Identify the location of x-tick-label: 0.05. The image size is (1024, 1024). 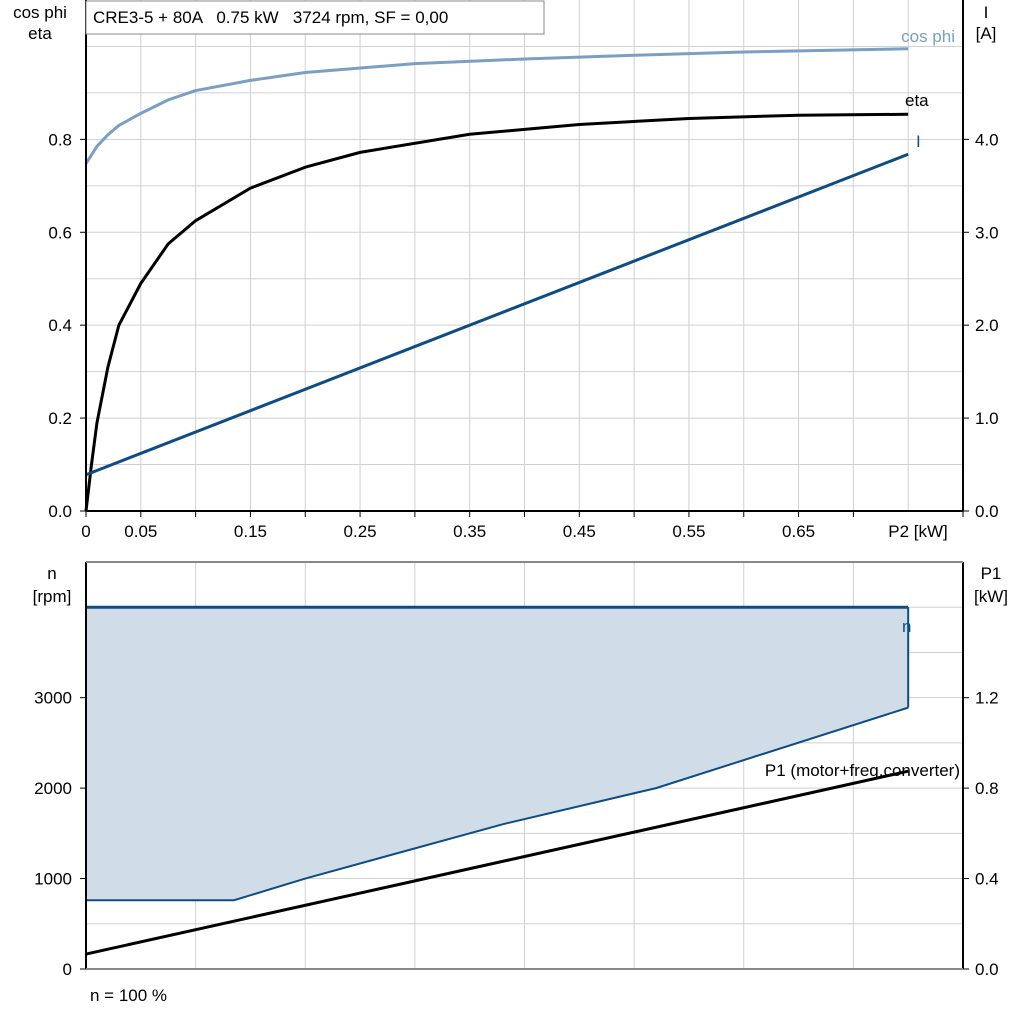
(140, 531).